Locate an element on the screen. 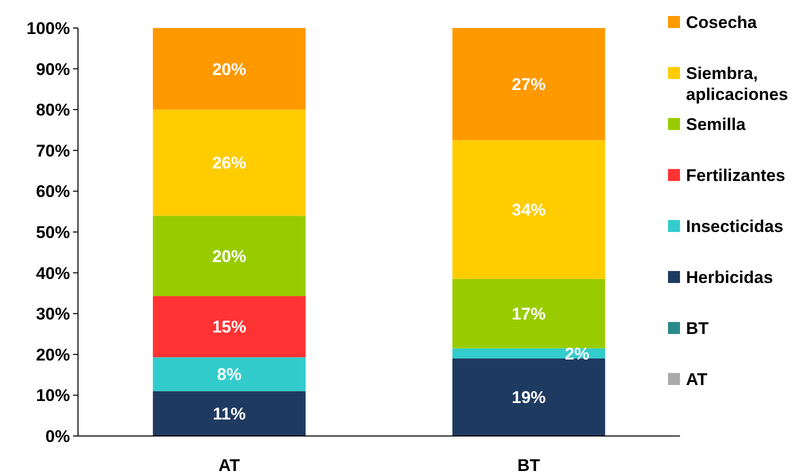  y-tick-label: 50% is located at coordinates (53, 232).